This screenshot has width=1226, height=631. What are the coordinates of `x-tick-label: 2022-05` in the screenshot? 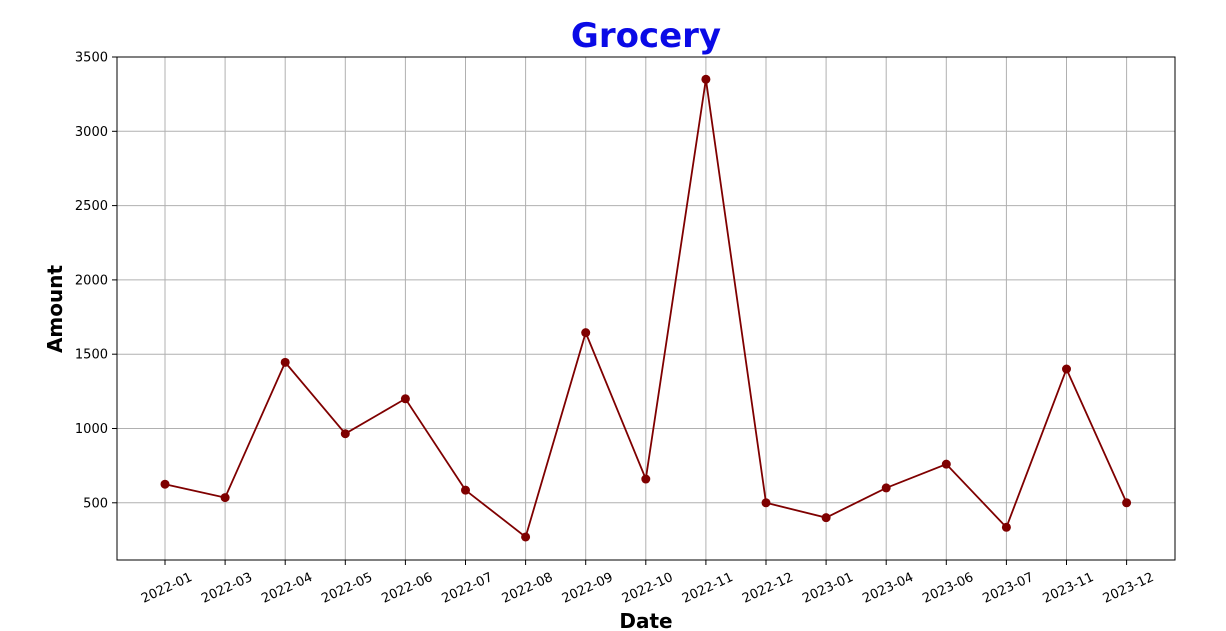 It's located at (347, 588).